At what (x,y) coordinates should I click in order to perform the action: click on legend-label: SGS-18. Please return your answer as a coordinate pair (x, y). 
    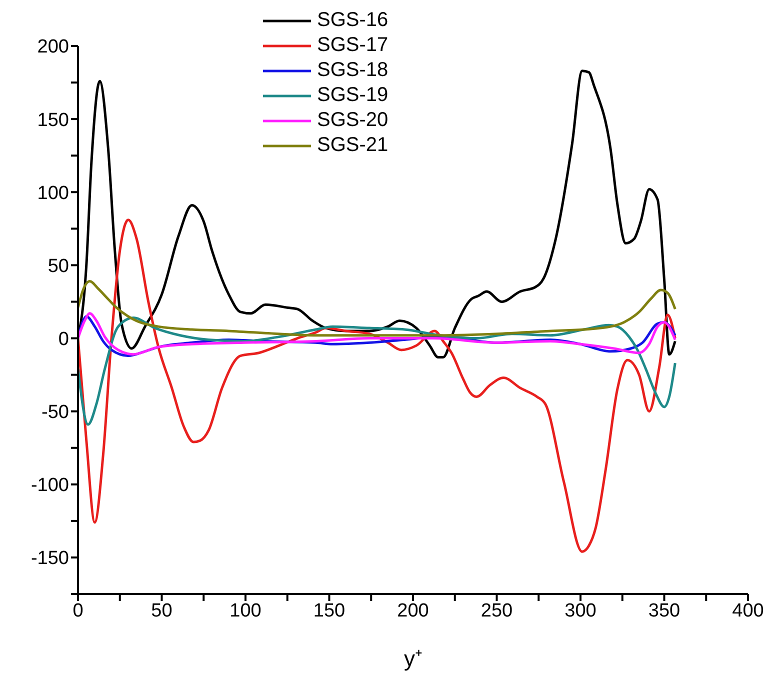
    Looking at the image, I should click on (352, 70).